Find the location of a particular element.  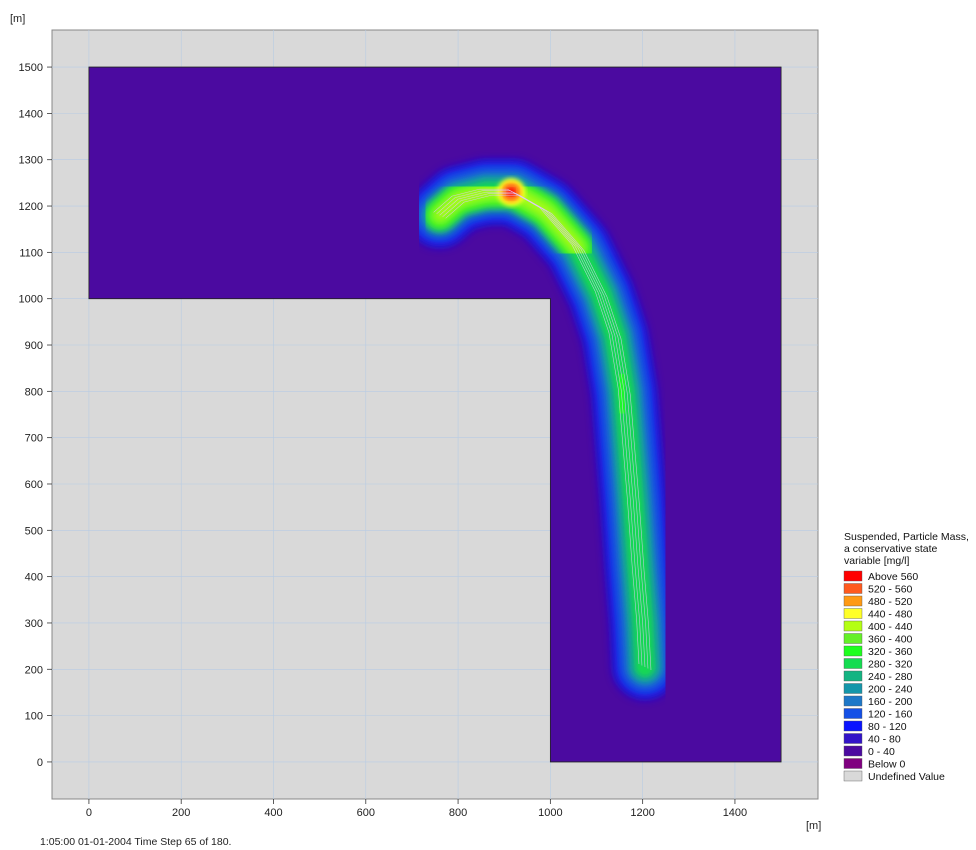

y-tick-label: 0 is located at coordinates (40, 763).